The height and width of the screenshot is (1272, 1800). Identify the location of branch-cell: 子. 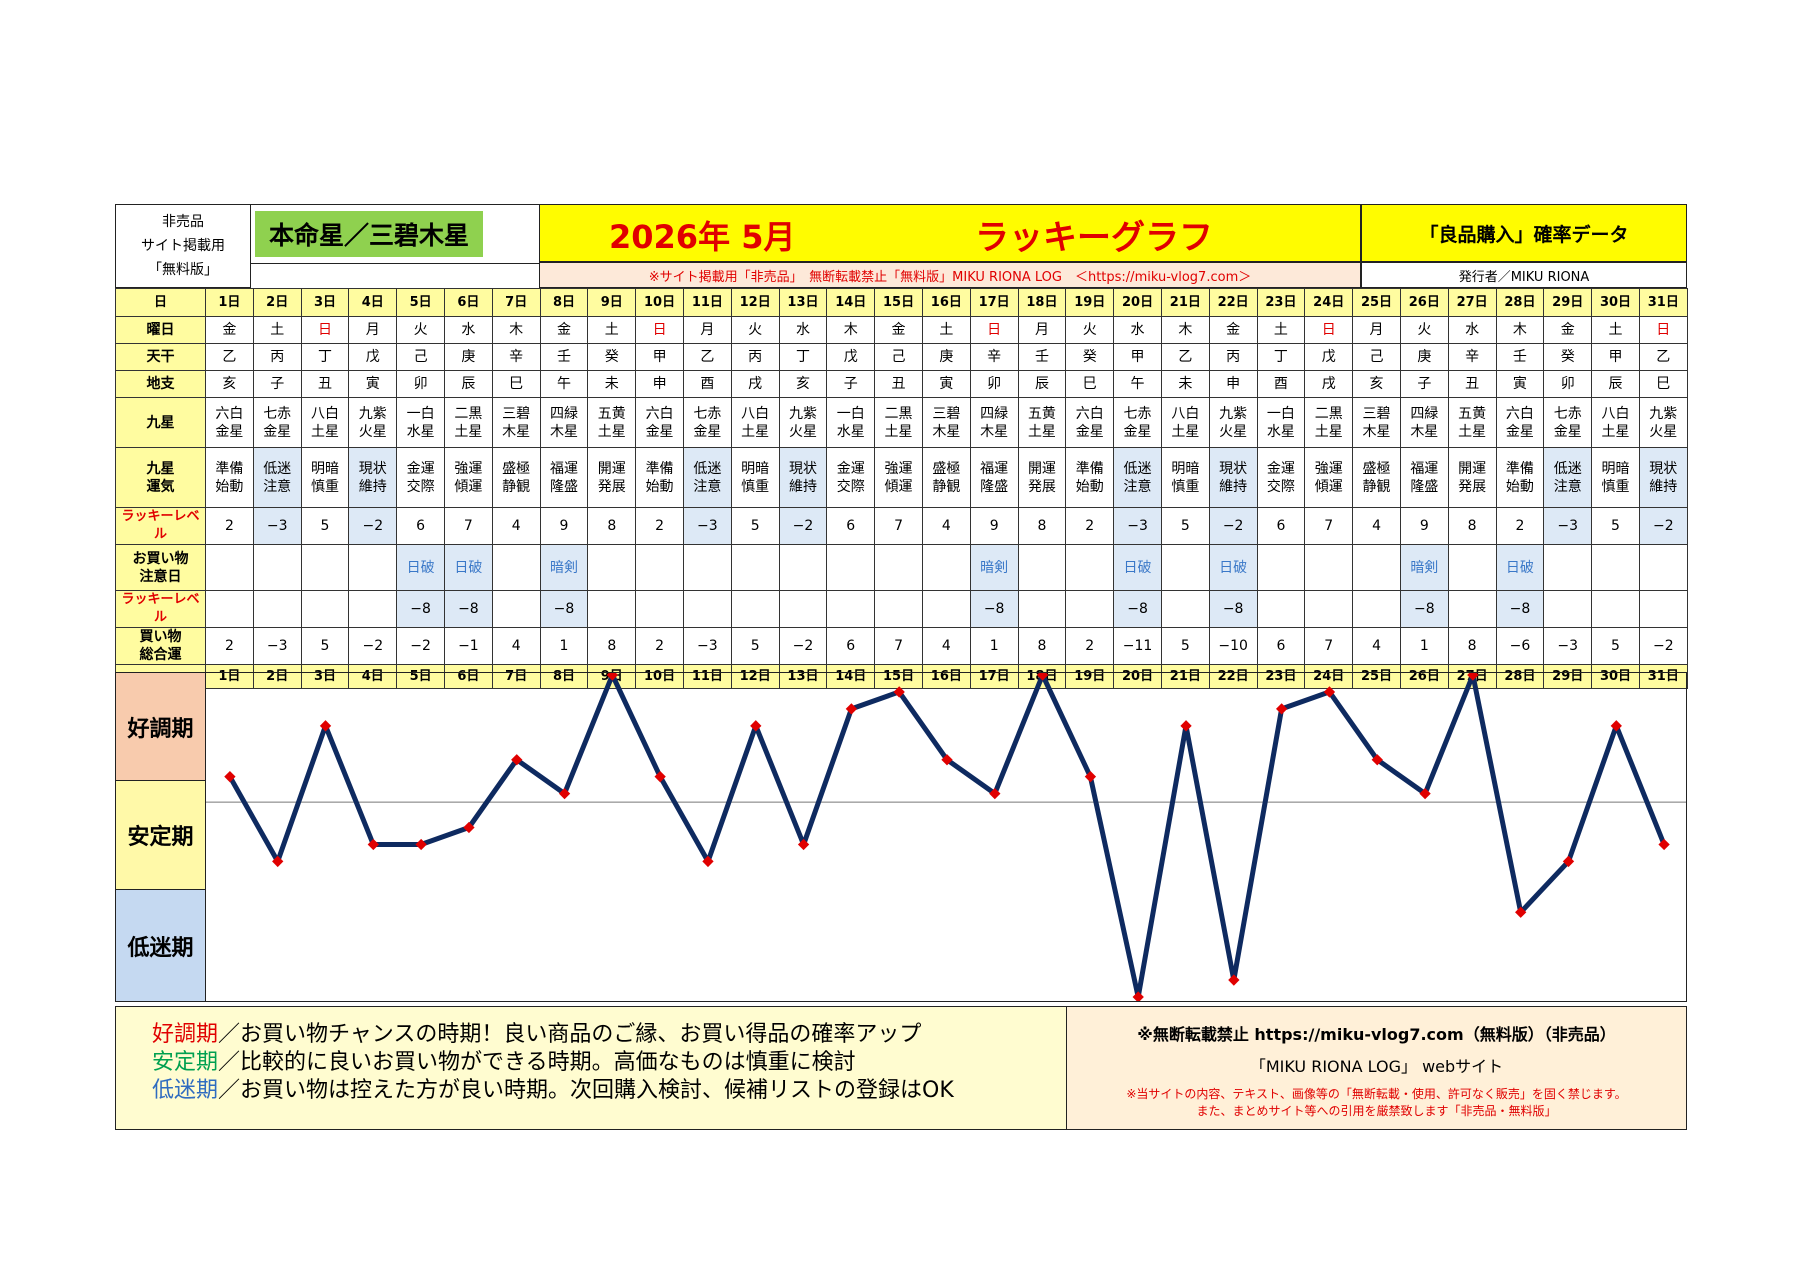
(1424, 384).